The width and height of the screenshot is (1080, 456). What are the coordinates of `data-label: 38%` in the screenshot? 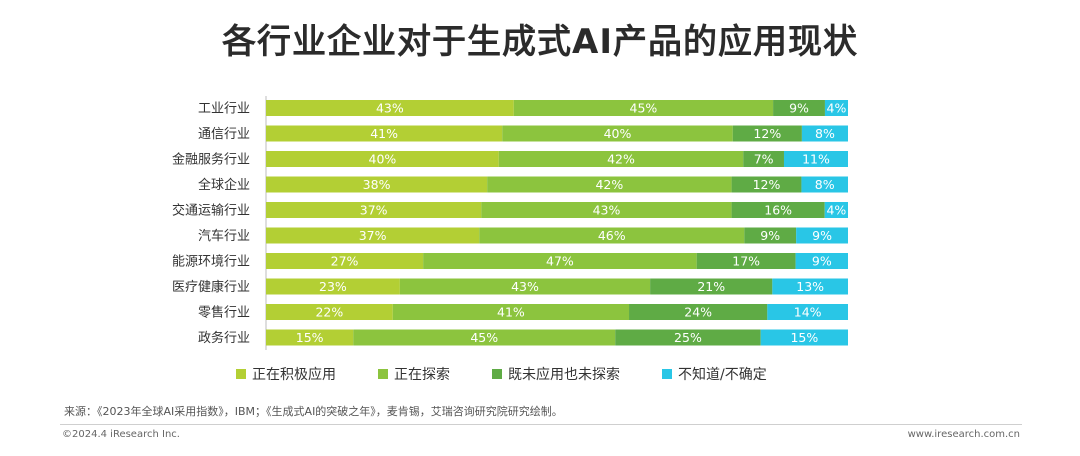 It's located at (377, 184).